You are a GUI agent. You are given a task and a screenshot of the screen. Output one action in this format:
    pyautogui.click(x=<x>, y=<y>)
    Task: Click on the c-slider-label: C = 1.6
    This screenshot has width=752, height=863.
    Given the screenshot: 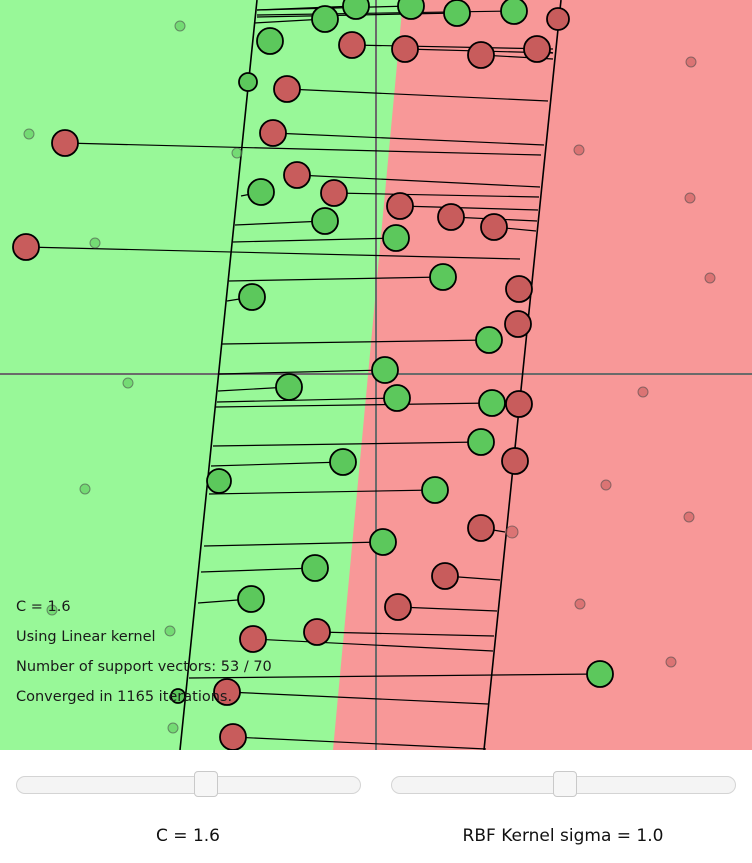 What is the action you would take?
    pyautogui.click(x=188, y=836)
    